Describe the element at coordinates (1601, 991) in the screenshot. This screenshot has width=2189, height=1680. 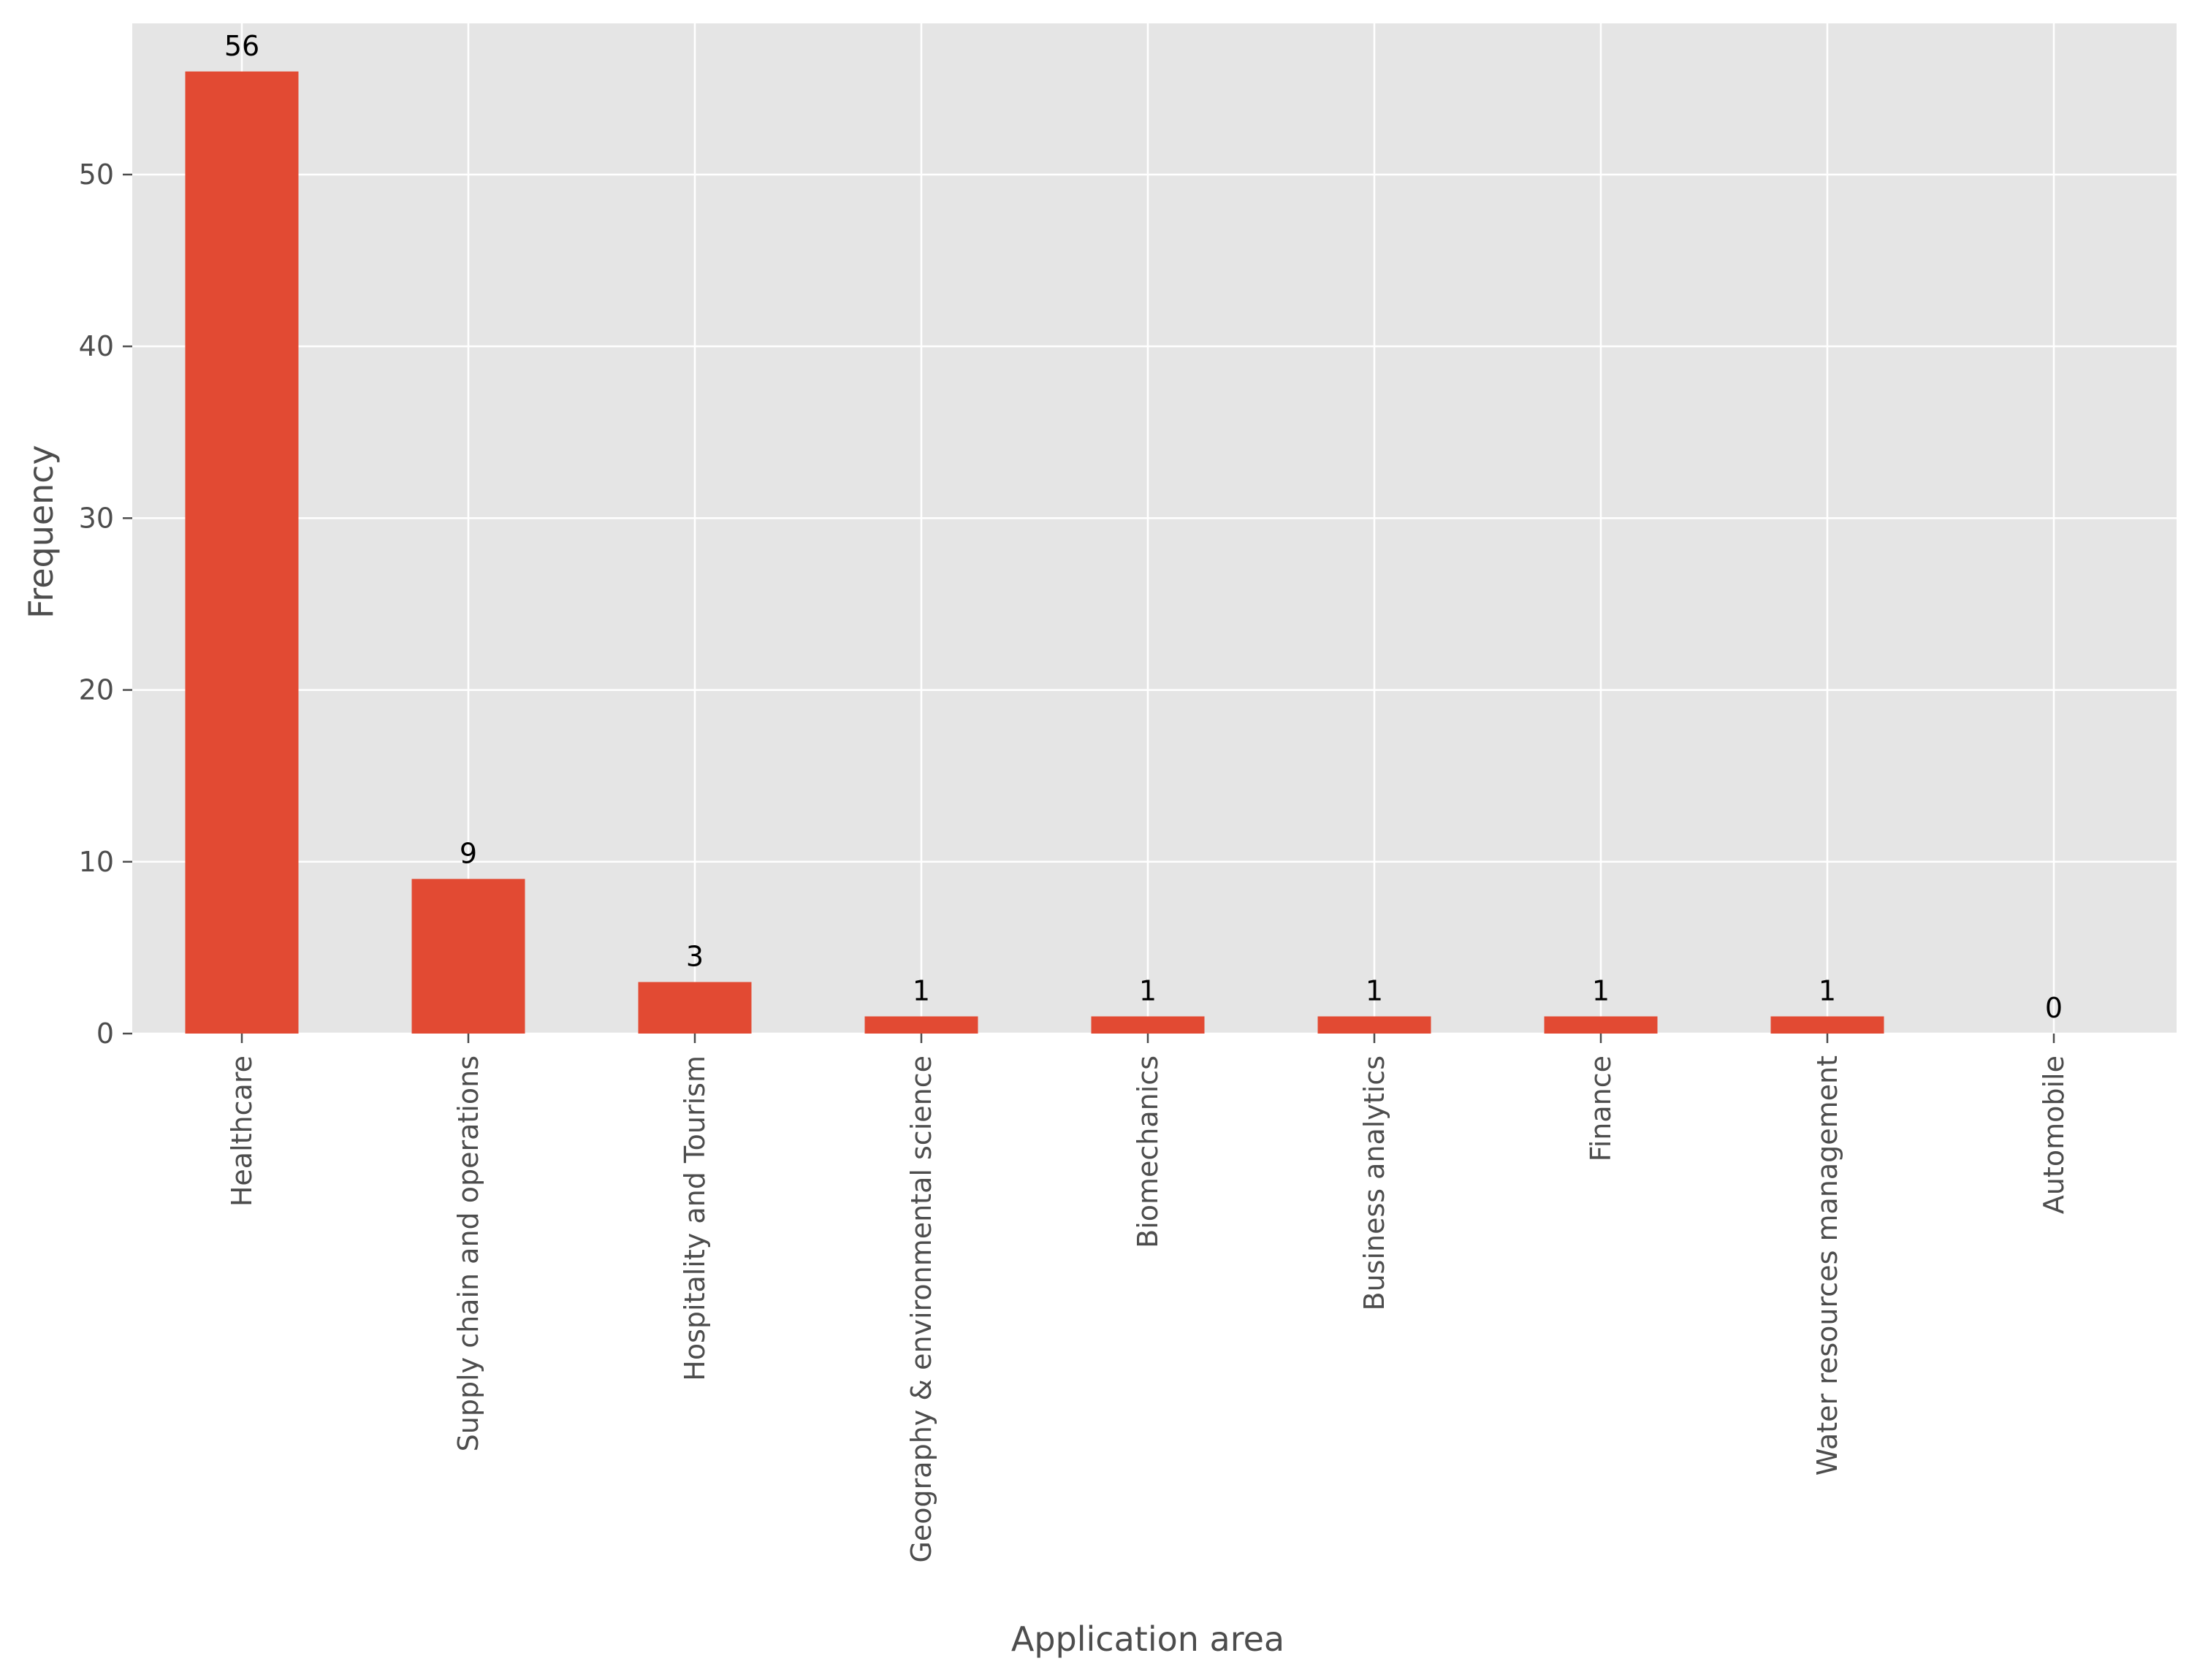
I see `data-label-6: 1` at that location.